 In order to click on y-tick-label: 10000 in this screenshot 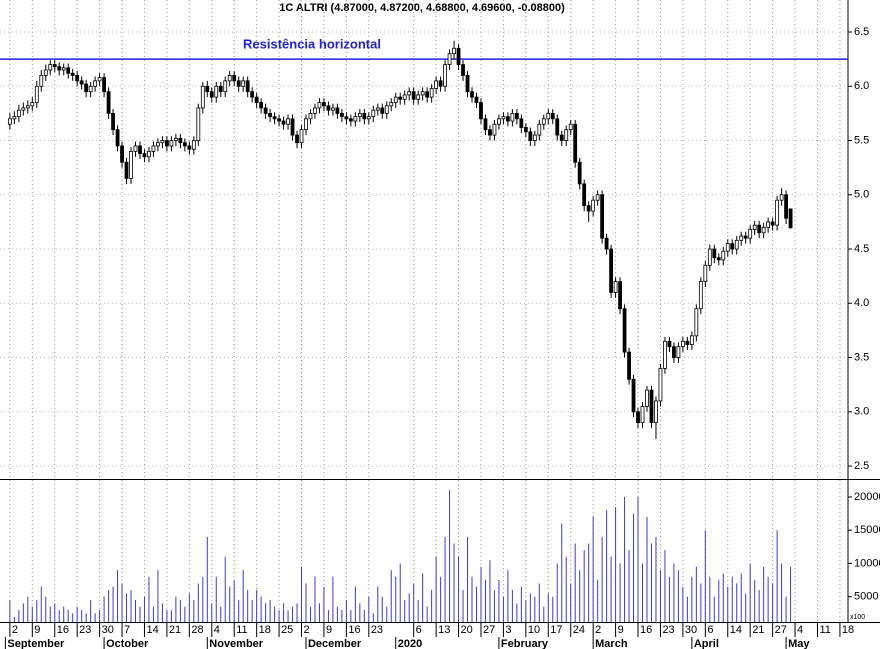, I will do `click(867, 563)`.